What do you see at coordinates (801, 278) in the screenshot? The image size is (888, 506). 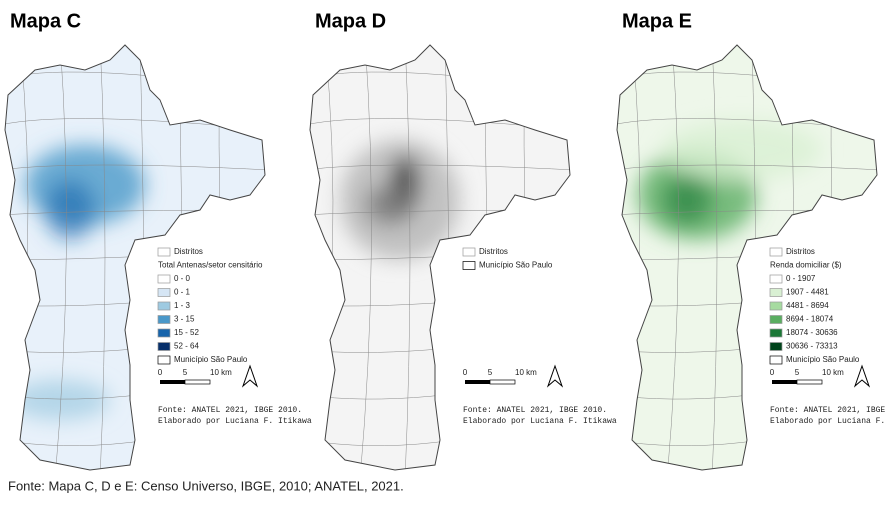 I see `legend-label: 0 - 1907` at bounding box center [801, 278].